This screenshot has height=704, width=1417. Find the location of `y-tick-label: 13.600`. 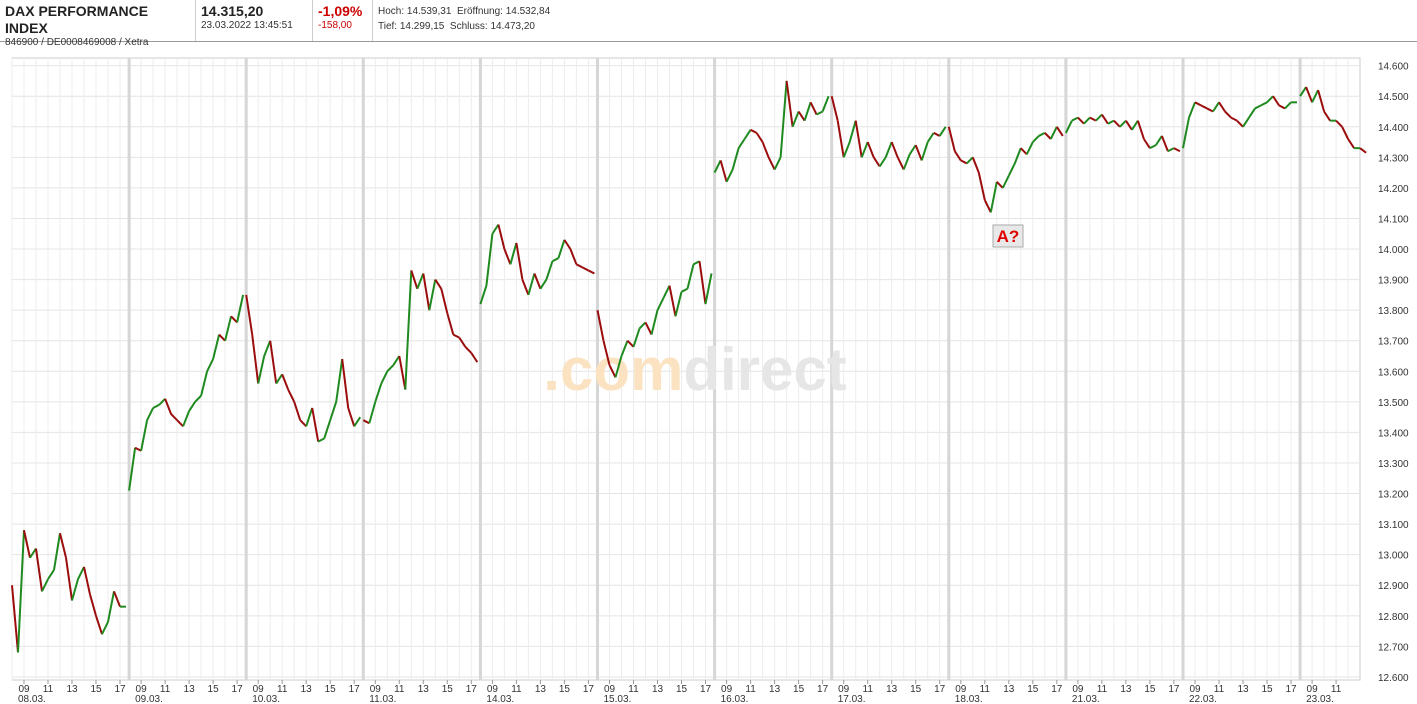

y-tick-label: 13.600 is located at coordinates (1393, 372).